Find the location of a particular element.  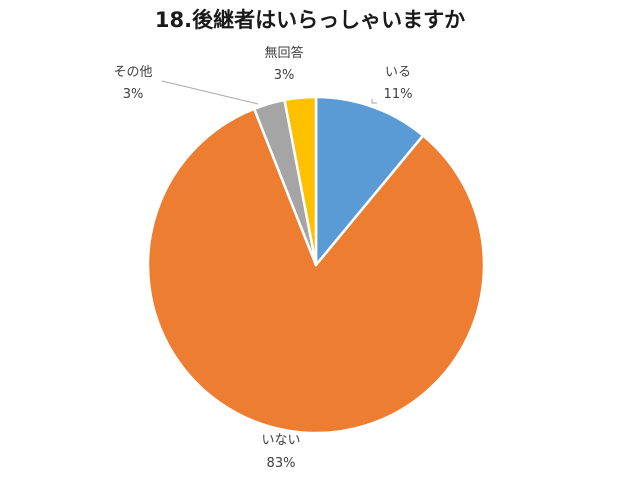

slice-label-4: 無回答 is located at coordinates (283, 53).